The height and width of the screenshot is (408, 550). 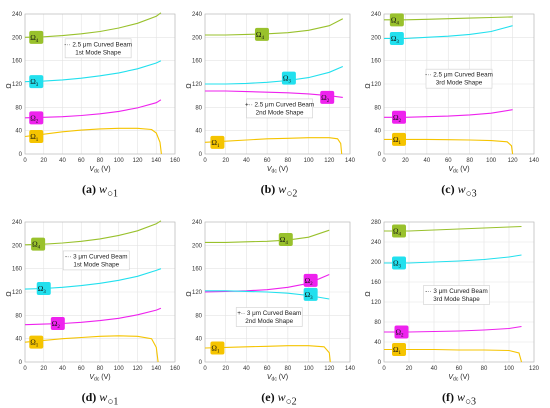 What do you see at coordinates (21, 363) in the screenshot?
I see `y-tick-label: 0` at bounding box center [21, 363].